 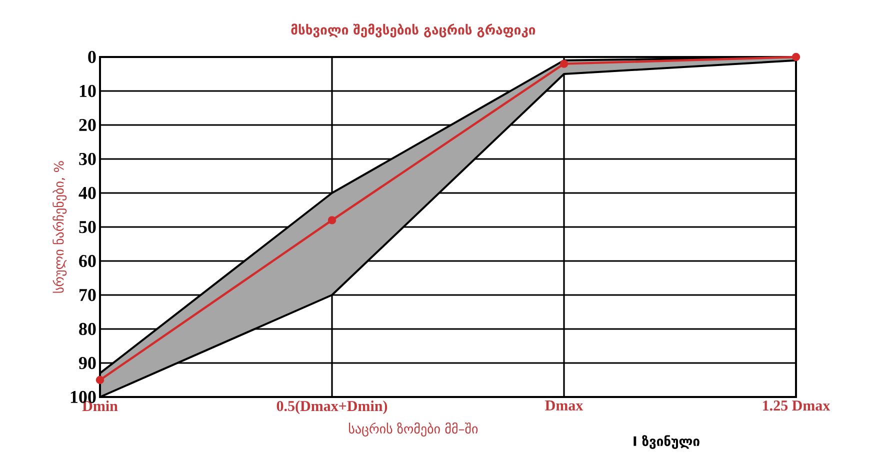 What do you see at coordinates (87, 261) in the screenshot?
I see `y-tick-label: 60` at bounding box center [87, 261].